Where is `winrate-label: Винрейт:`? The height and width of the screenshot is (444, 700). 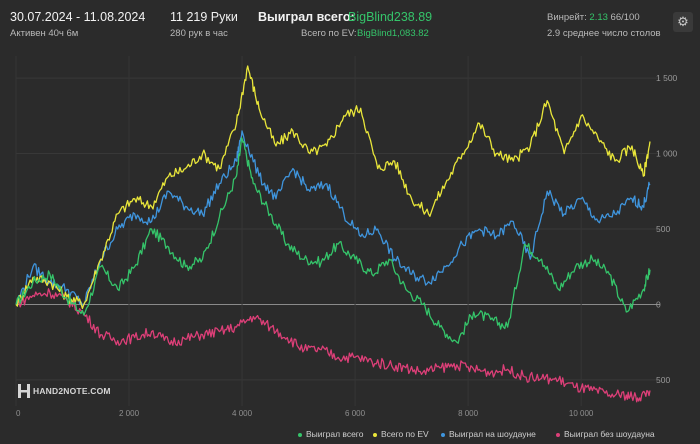
winrate-label: Винрейт: is located at coordinates (567, 17).